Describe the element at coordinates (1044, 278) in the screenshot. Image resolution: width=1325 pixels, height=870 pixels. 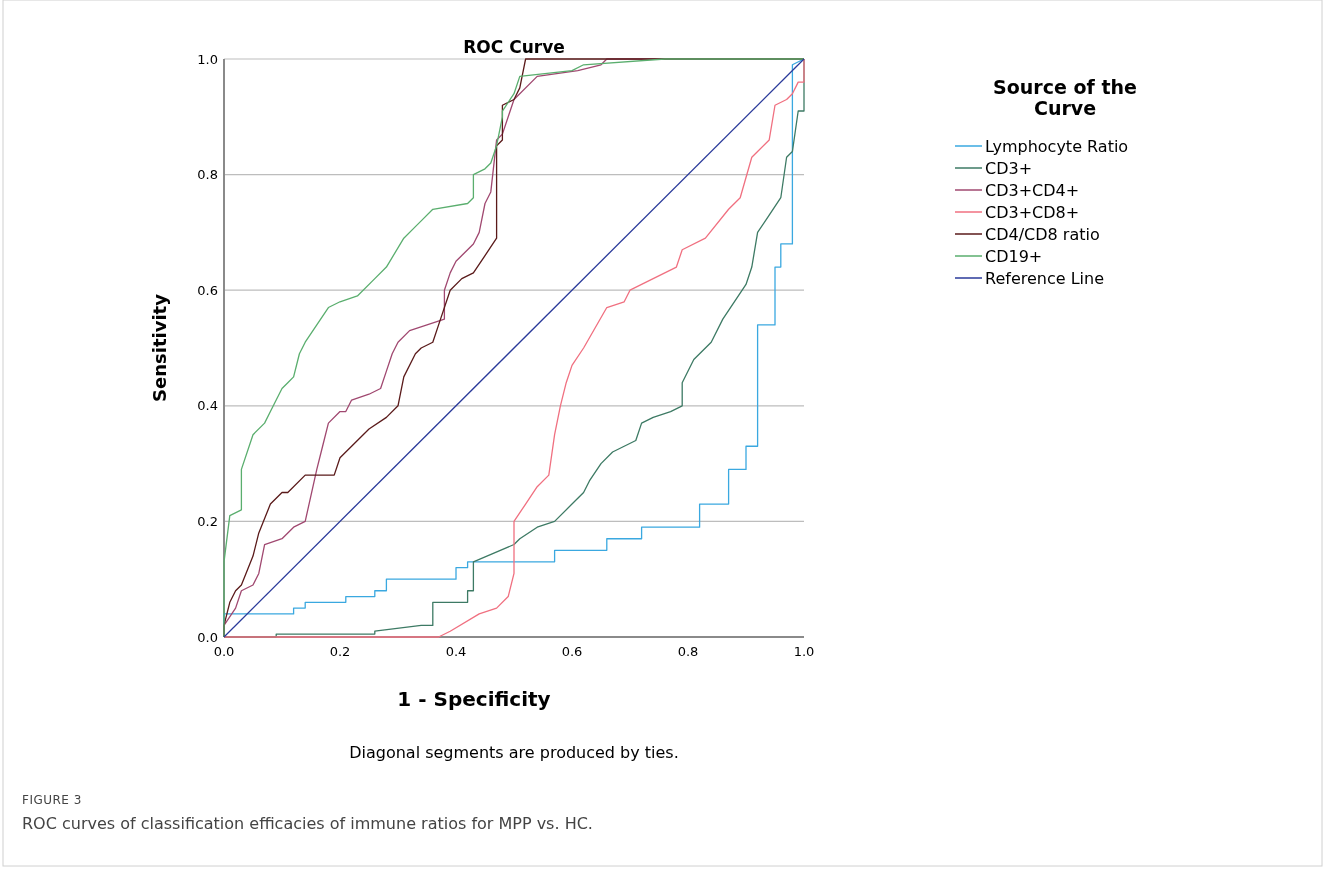
I see `legend-label: Reference Line` at that location.